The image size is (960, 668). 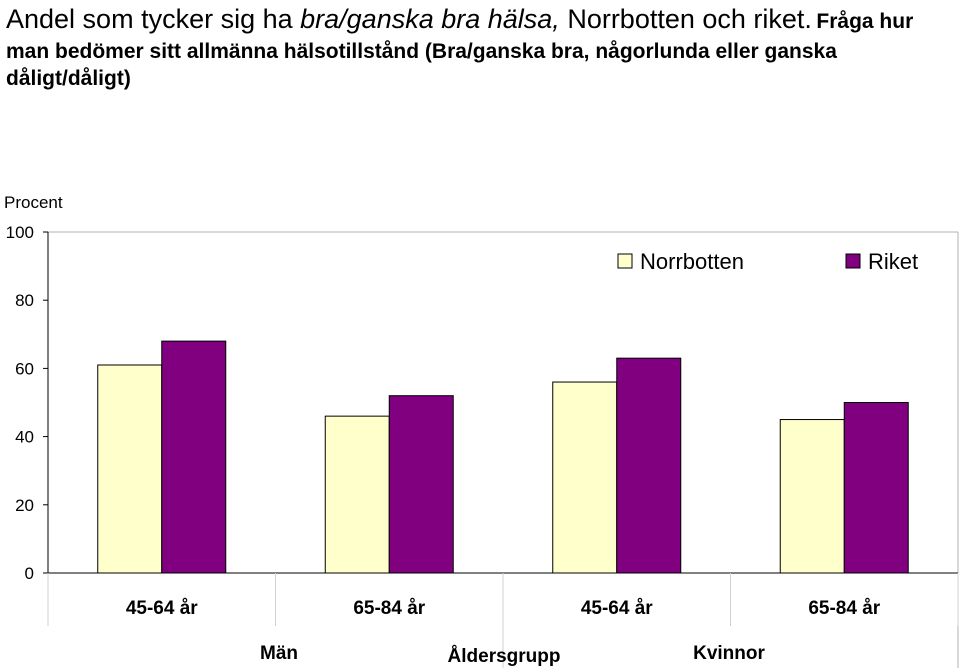 I want to click on y-tick-label: 40, so click(x=24, y=437).